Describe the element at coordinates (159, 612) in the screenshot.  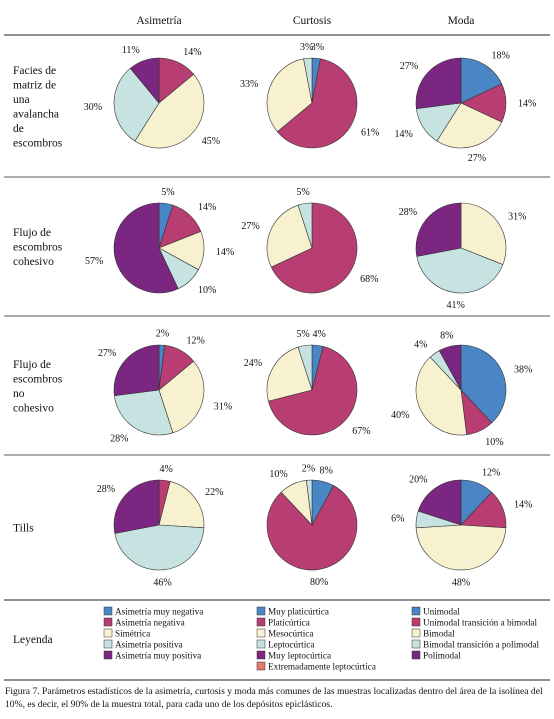
I see `legend-label: Asimetría muy negativa` at that location.